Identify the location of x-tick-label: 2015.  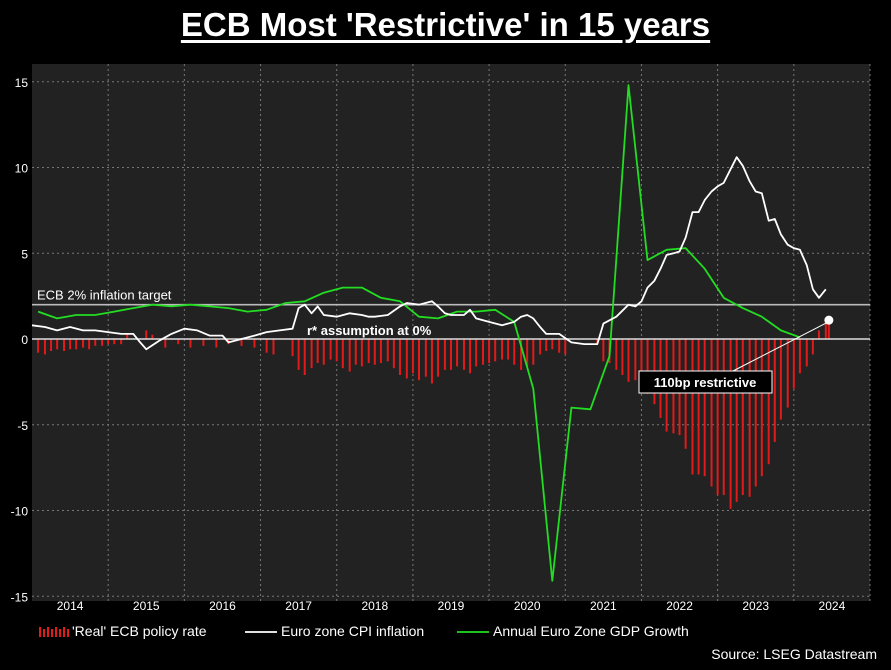
(146, 606).